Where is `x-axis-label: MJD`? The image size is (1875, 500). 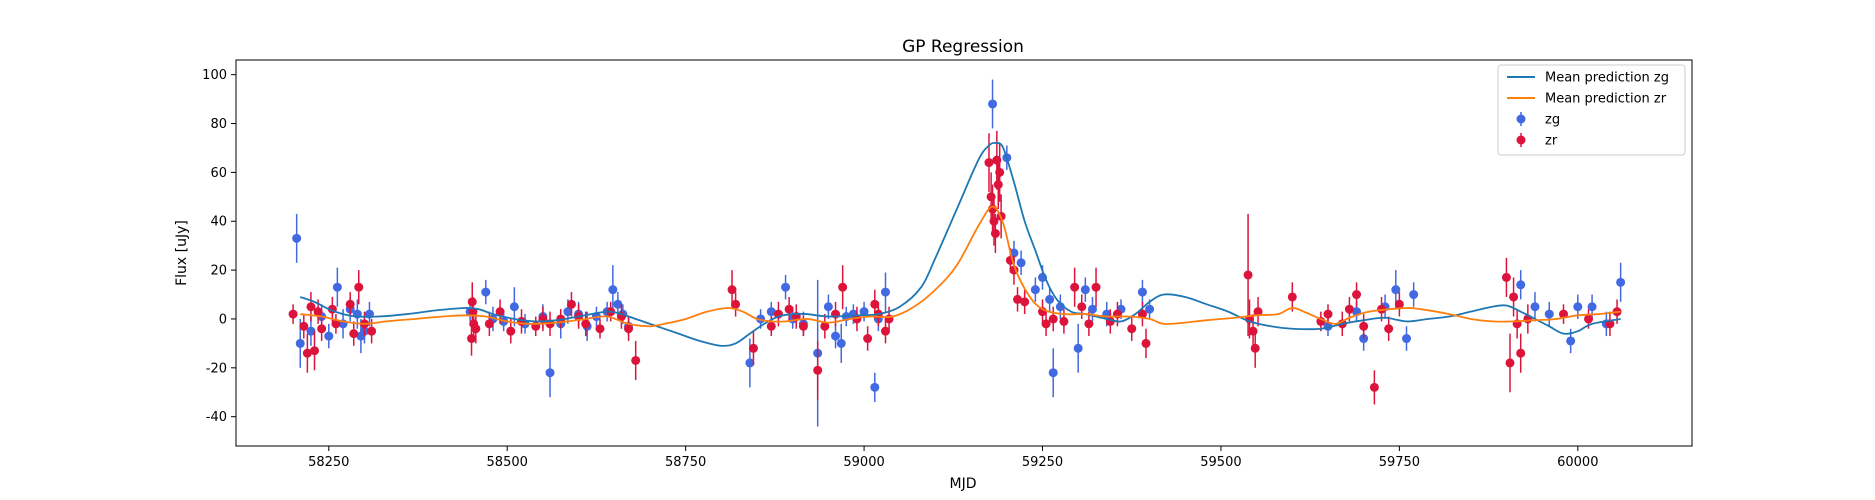
x-axis-label: MJD is located at coordinates (963, 484).